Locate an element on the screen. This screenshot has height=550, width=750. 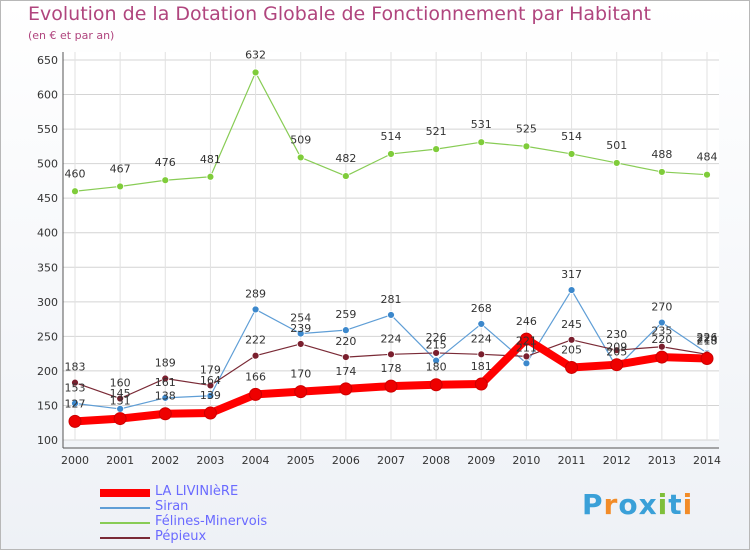
data-label: 161 is located at coordinates (165, 382).